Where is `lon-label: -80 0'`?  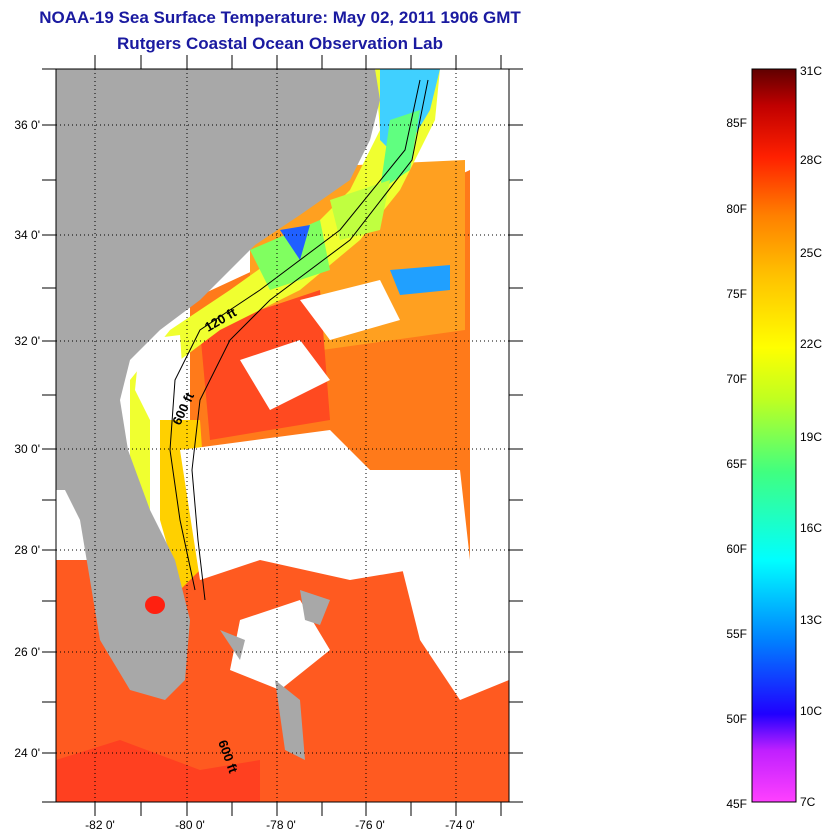
lon-label: -80 0' is located at coordinates (190, 825).